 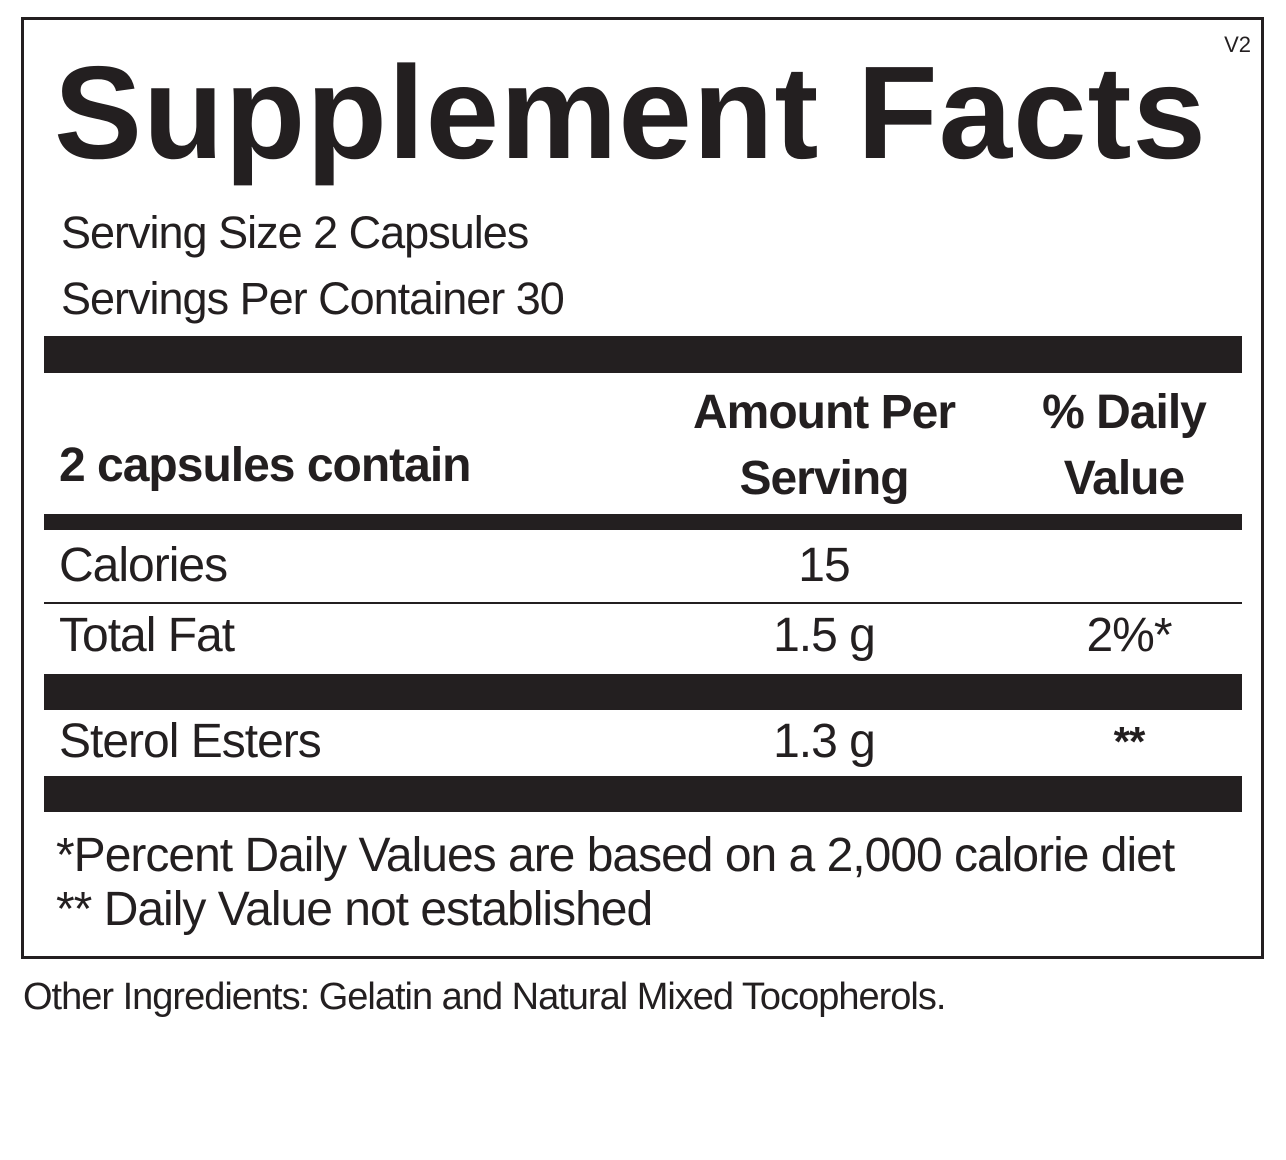 What do you see at coordinates (824, 635) in the screenshot?
I see `nutrient-amount-total-fat: 1.5 g` at bounding box center [824, 635].